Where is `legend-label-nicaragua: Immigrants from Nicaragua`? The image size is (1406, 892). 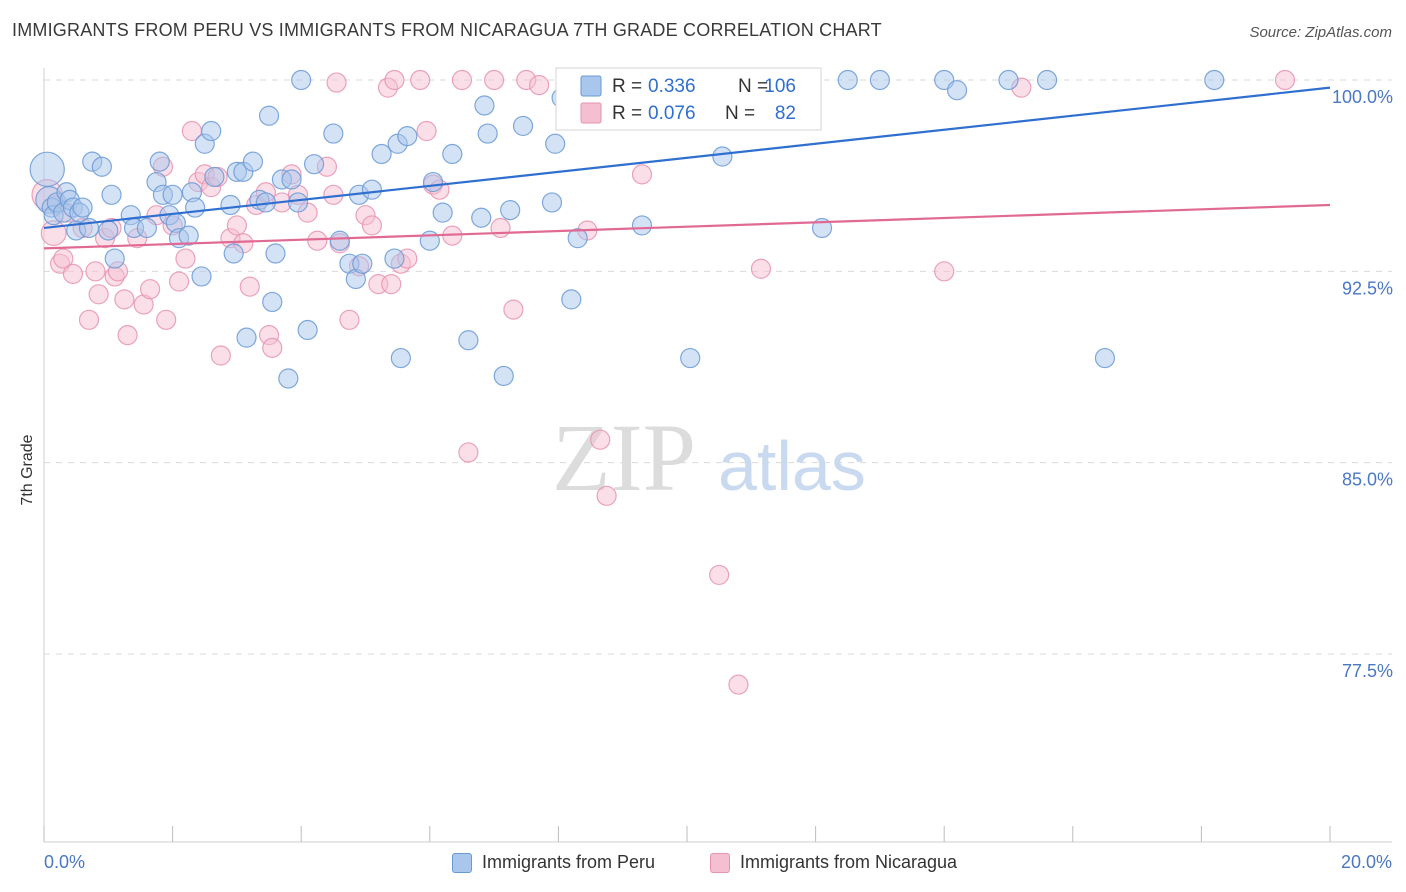
legend-label-nicaragua: Immigrants from Nicaragua is located at coordinates (849, 862).